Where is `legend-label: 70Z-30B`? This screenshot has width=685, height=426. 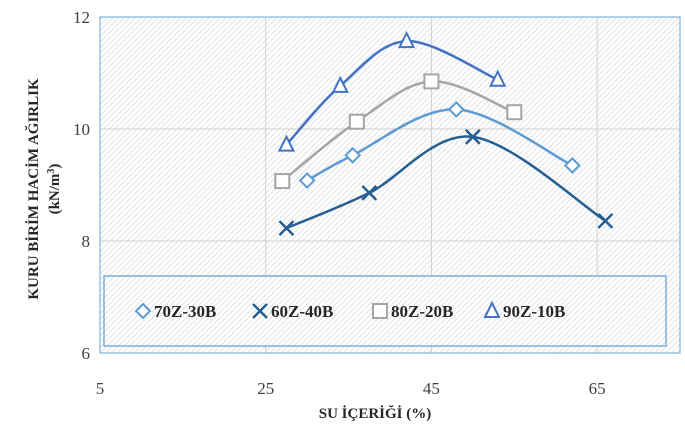 legend-label: 70Z-30B is located at coordinates (185, 311).